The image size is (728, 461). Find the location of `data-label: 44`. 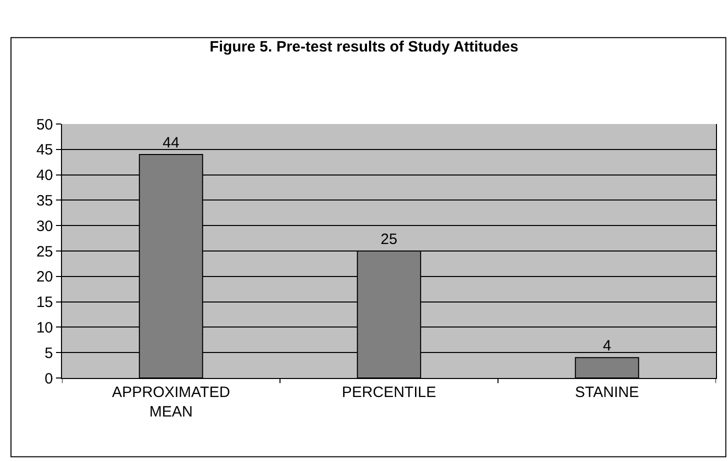

data-label: 44 is located at coordinates (171, 143).